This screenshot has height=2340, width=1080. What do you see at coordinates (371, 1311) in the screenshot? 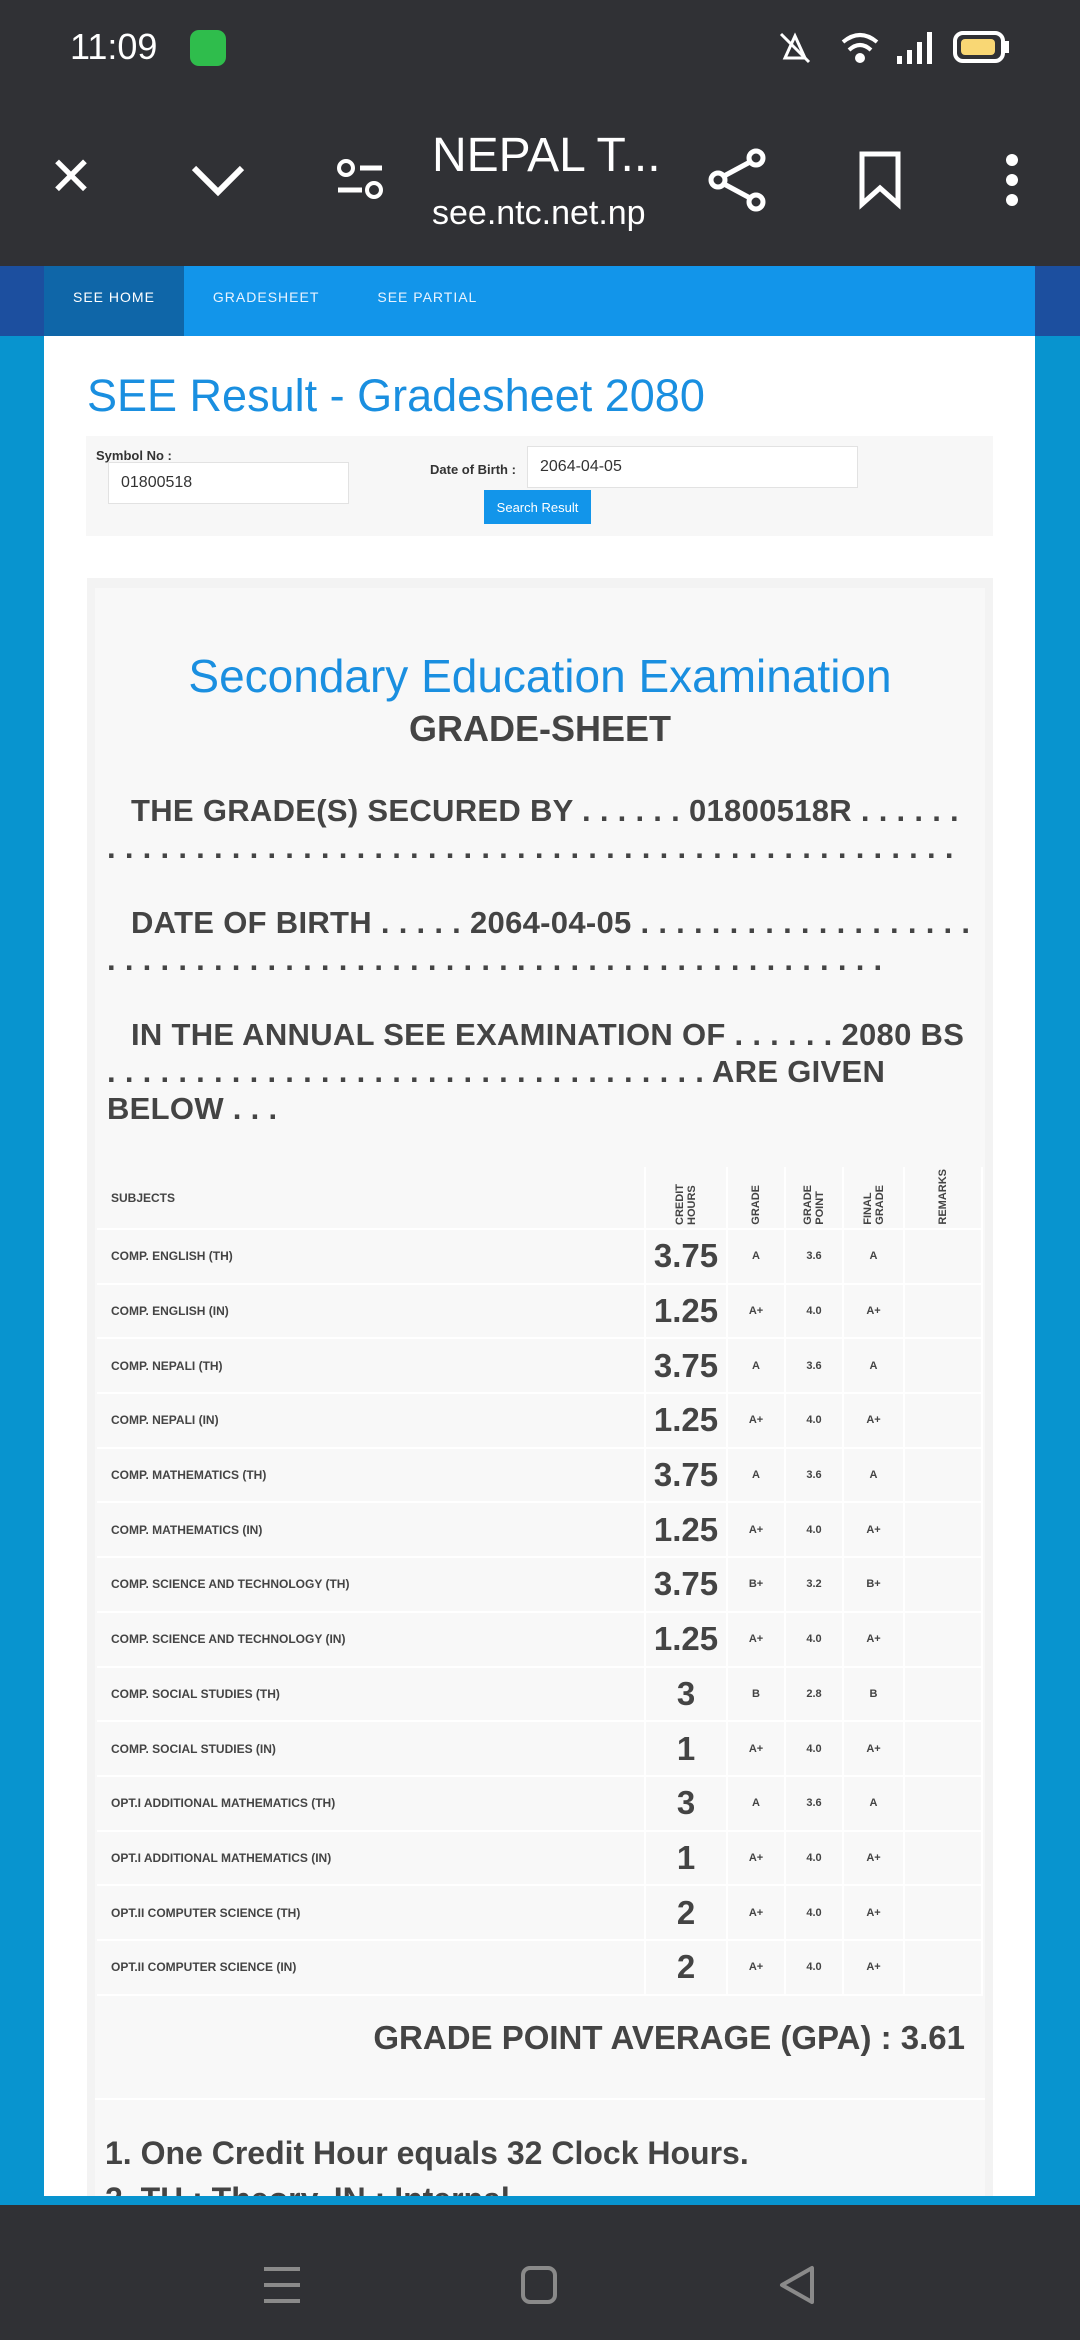
I see `cell-subject: COMP. ENGLISH (IN)` at bounding box center [371, 1311].